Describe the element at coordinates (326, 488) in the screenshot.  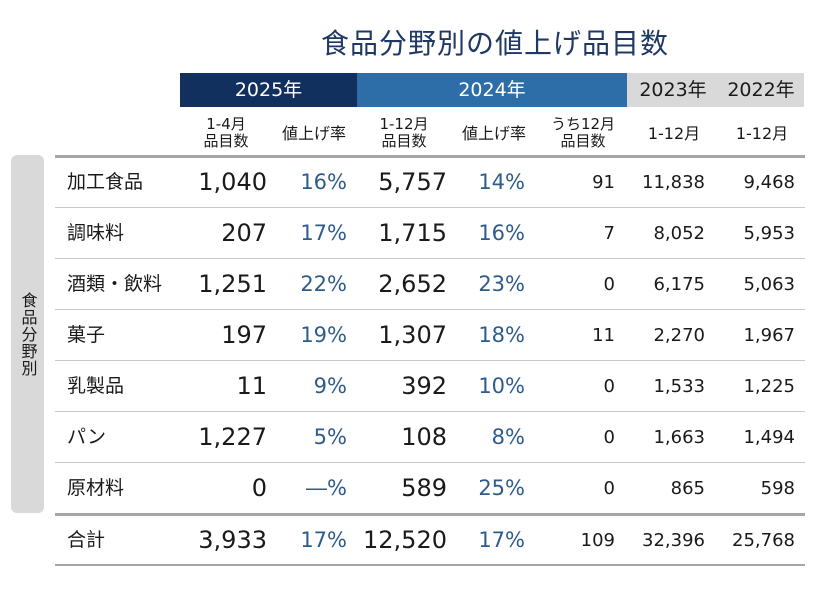
I see `rate-2025: ―%` at that location.